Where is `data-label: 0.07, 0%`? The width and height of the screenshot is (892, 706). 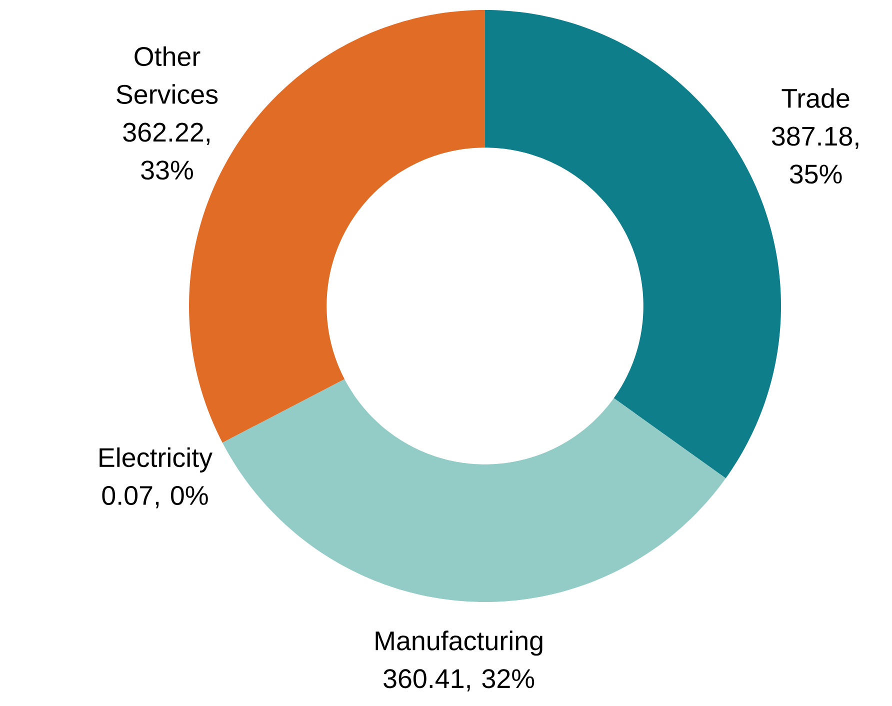
data-label: 0.07, 0% is located at coordinates (155, 497).